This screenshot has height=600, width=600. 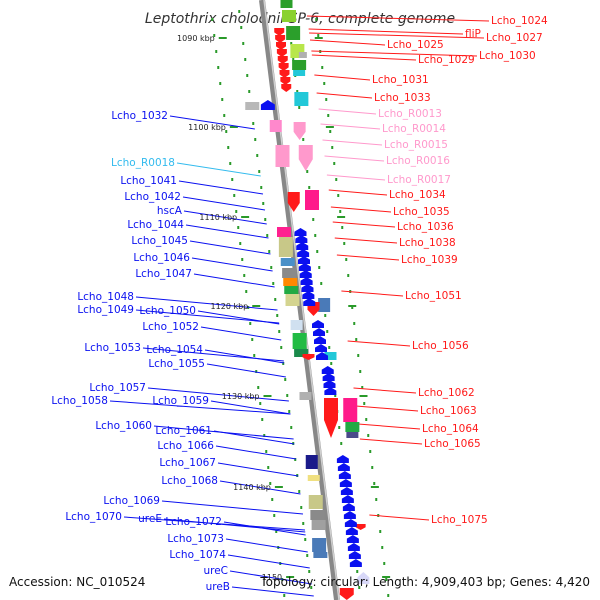 I want to click on gene-label: Lcho_1064, so click(x=450, y=429).